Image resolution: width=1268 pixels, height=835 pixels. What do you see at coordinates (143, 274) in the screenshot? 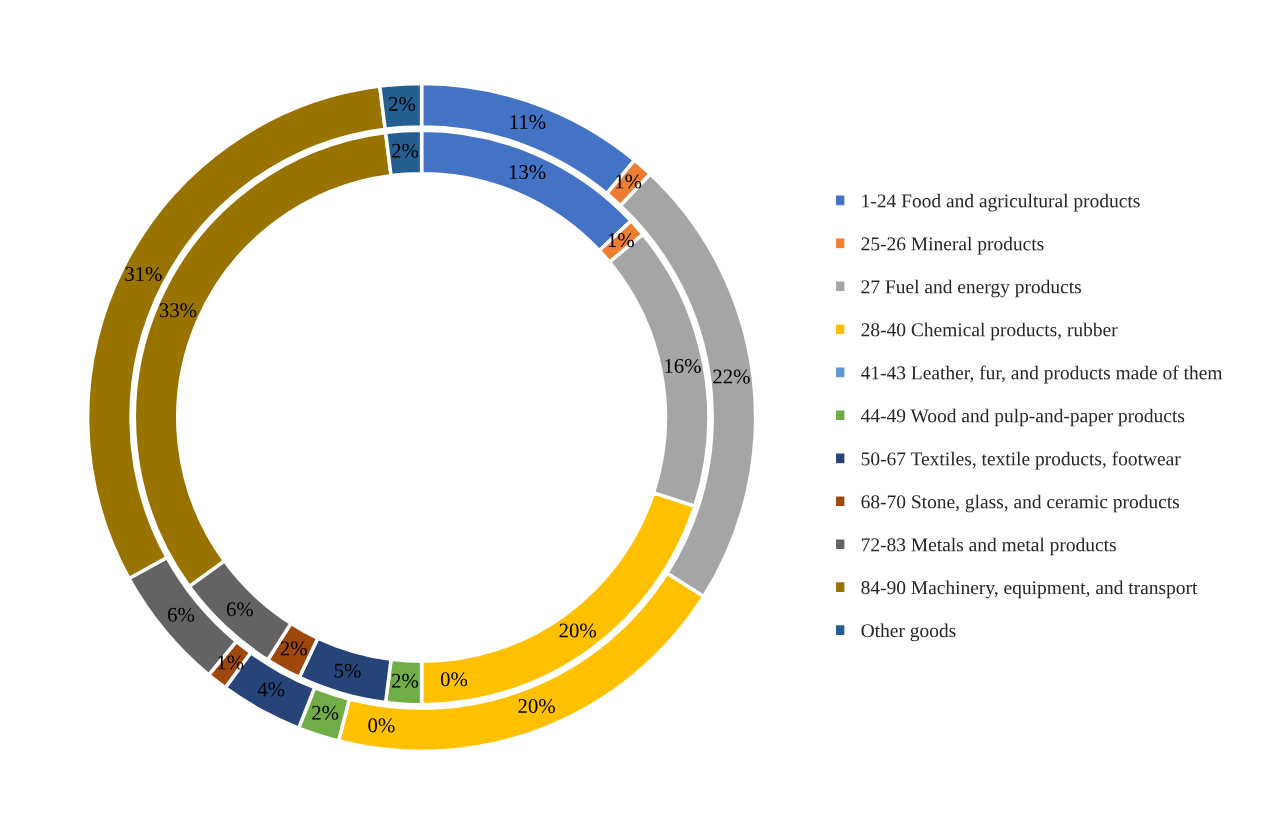
I see `data-label: 31%` at bounding box center [143, 274].